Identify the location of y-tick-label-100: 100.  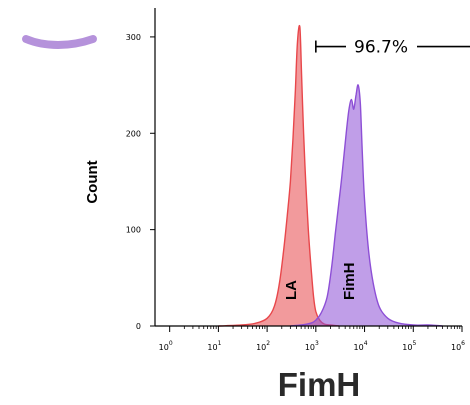
(133, 230).